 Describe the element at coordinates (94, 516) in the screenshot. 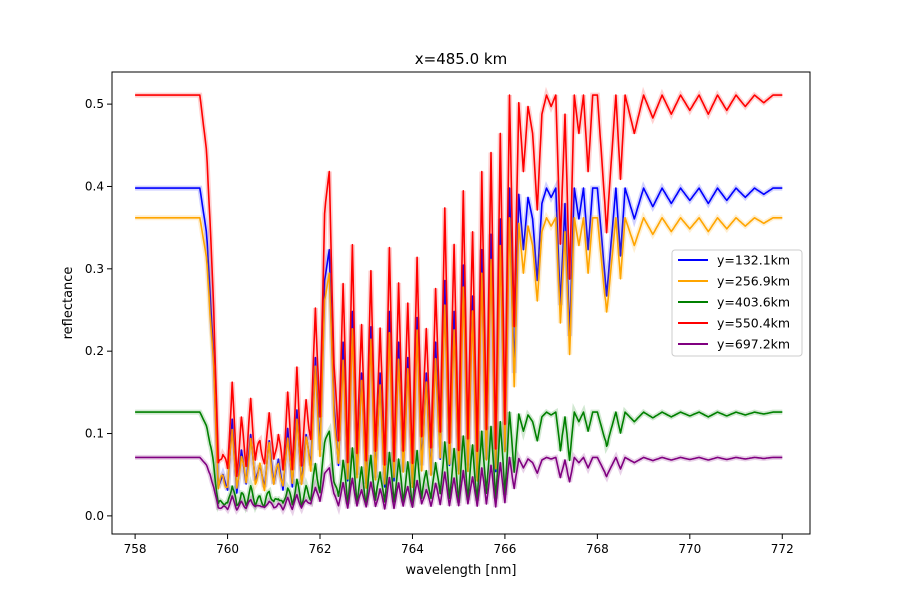

I see `y-tick-label: 0.0` at that location.